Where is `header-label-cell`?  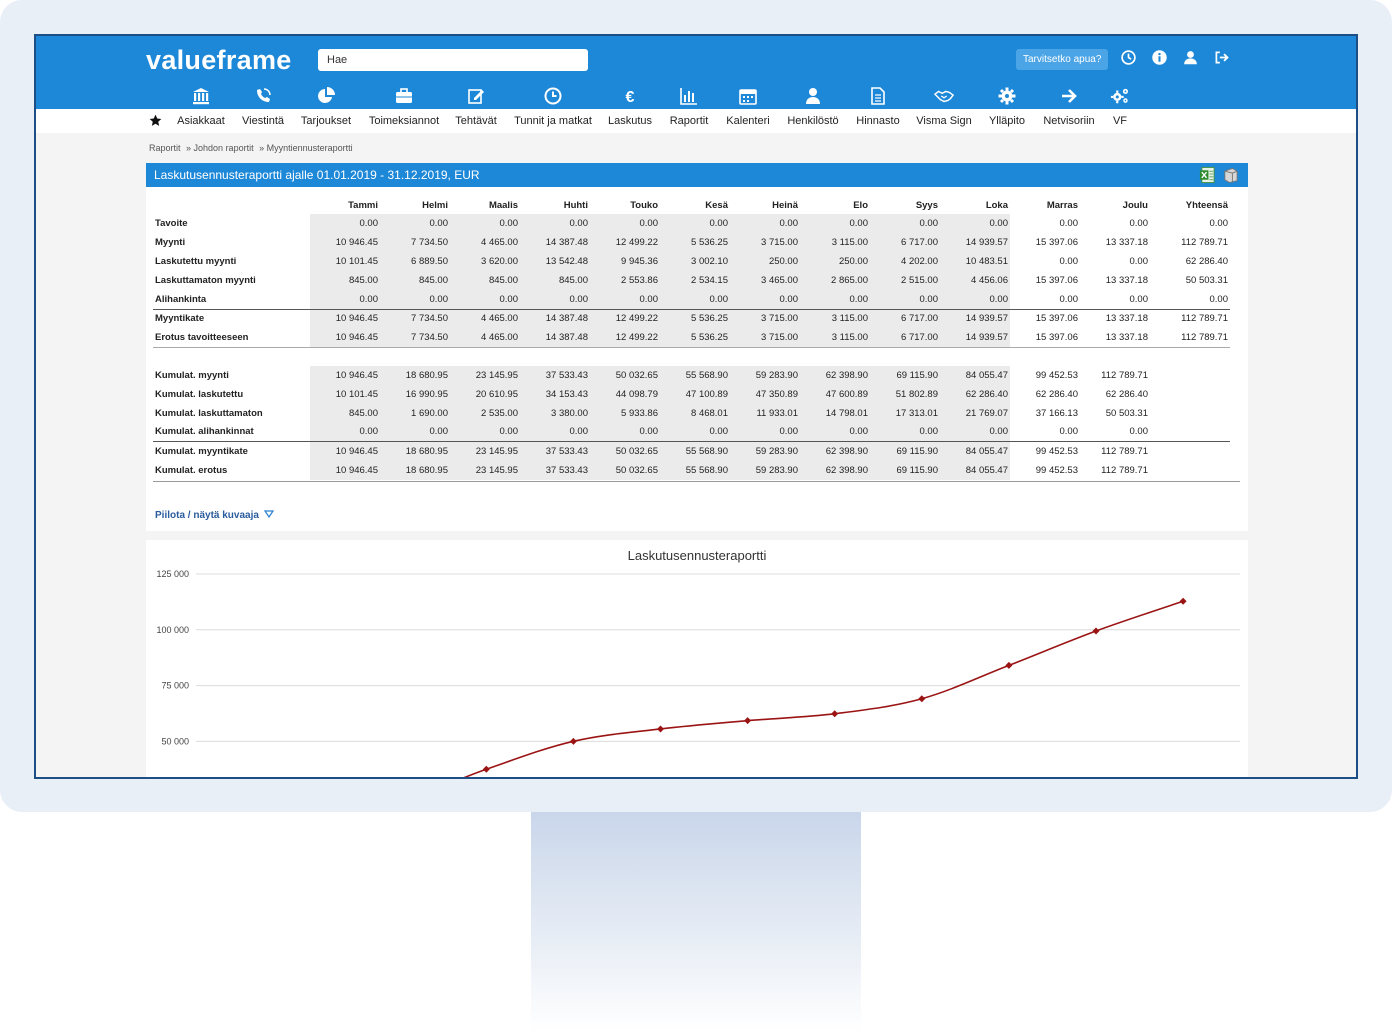
header-label-cell is located at coordinates (231, 205).